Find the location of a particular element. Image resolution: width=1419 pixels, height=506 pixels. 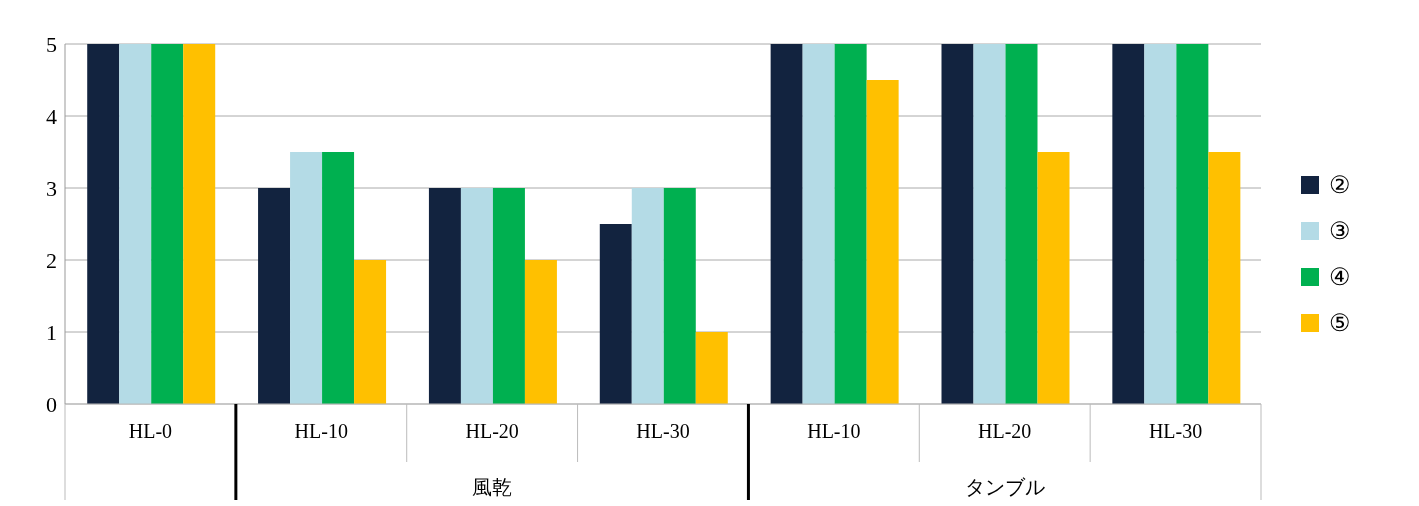

y-tick-label: 4 is located at coordinates (51, 116).